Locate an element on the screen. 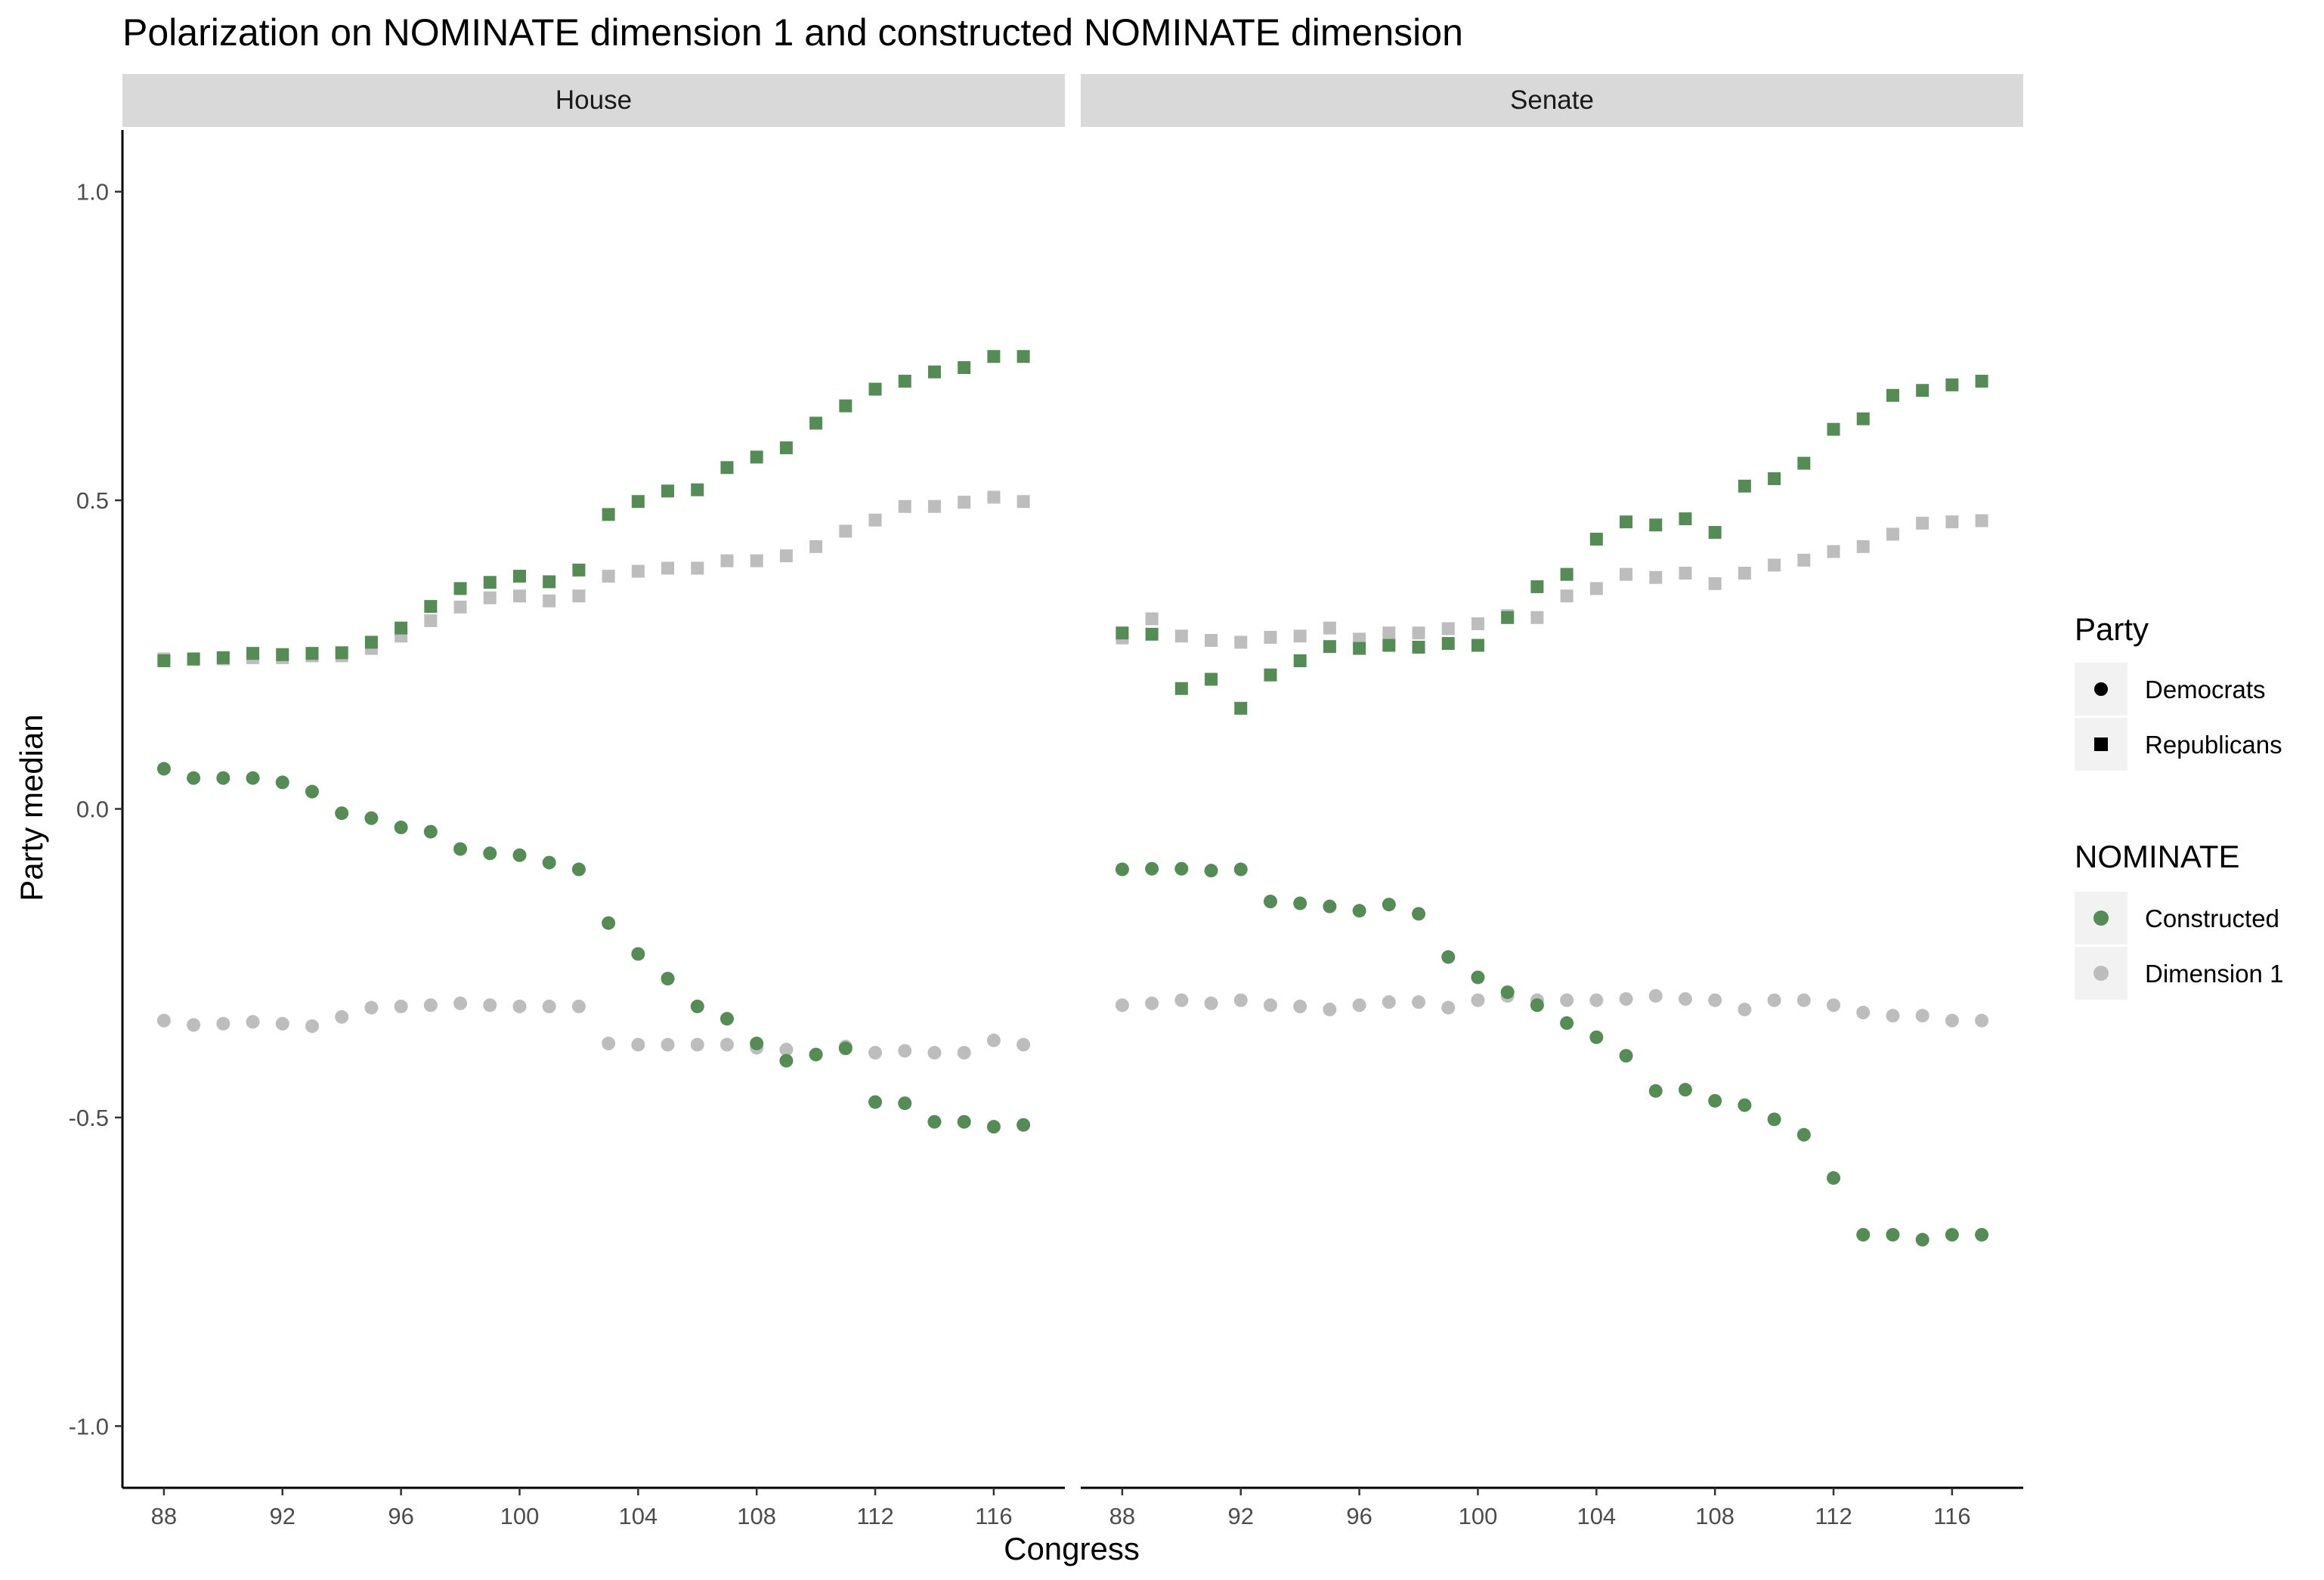 This screenshot has width=2324, height=1580. x-tick-label-house: 116 is located at coordinates (993, 1516).